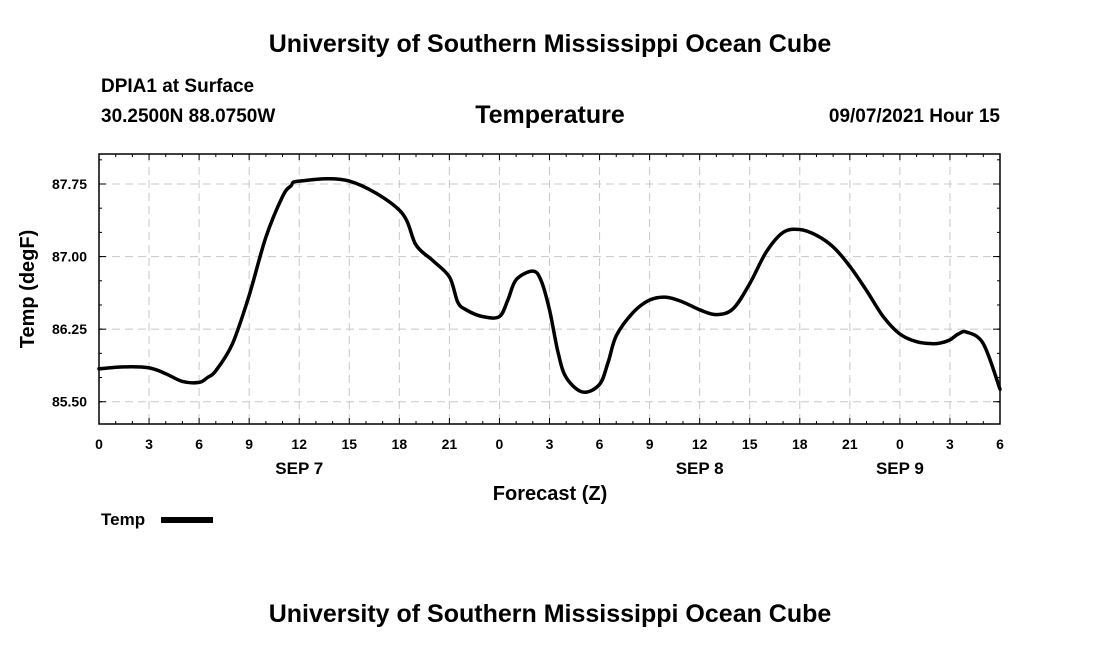 The width and height of the screenshot is (1100, 650). Describe the element at coordinates (69, 184) in the screenshot. I see `y-tick-label: 87.75` at that location.